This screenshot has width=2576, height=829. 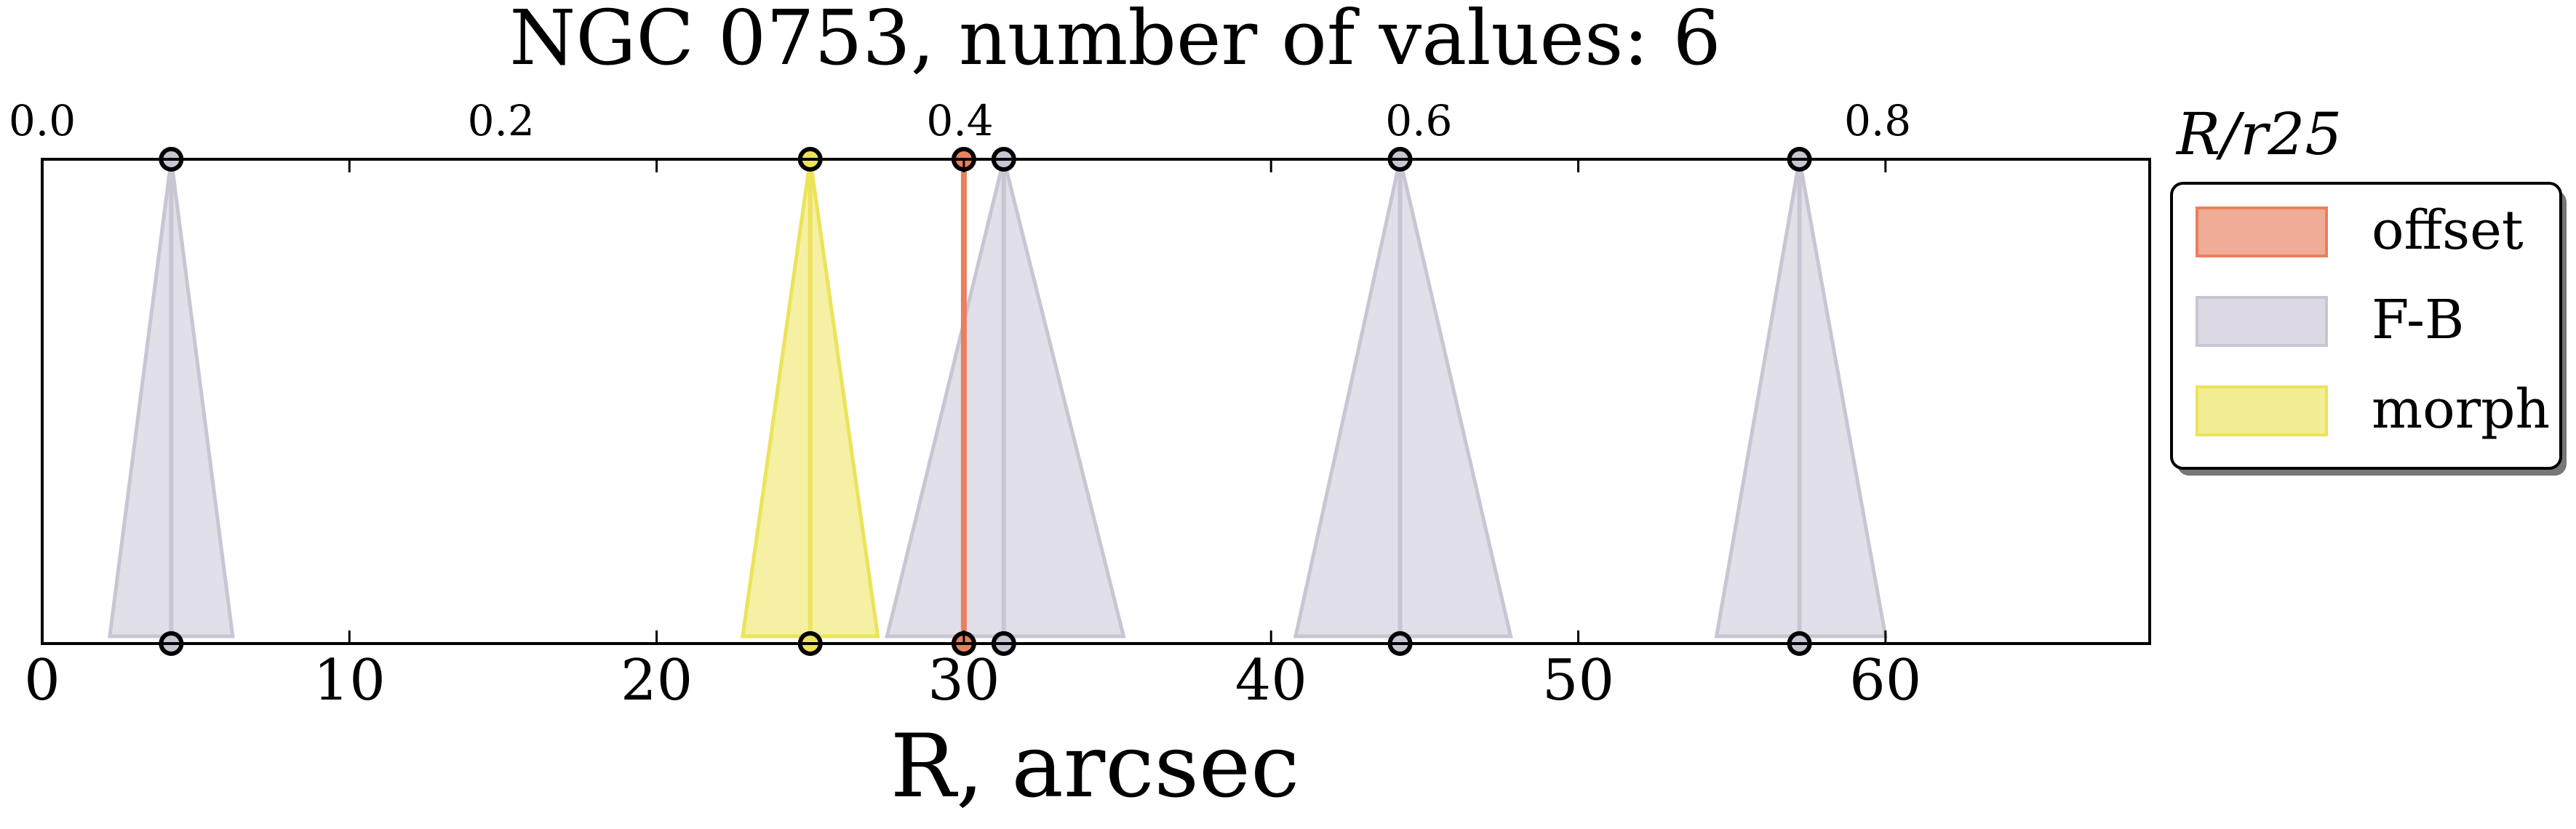 I want to click on top-tick-label-3: 0.4, so click(x=959, y=121).